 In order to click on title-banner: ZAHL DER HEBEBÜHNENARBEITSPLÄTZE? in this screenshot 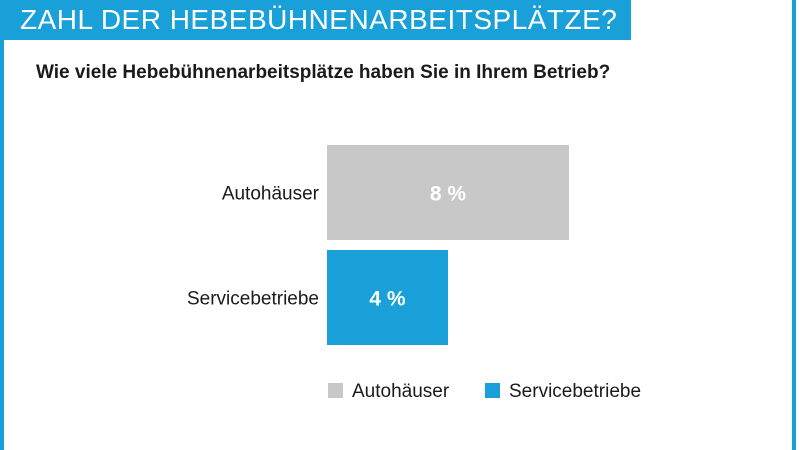, I will do `click(316, 20)`.